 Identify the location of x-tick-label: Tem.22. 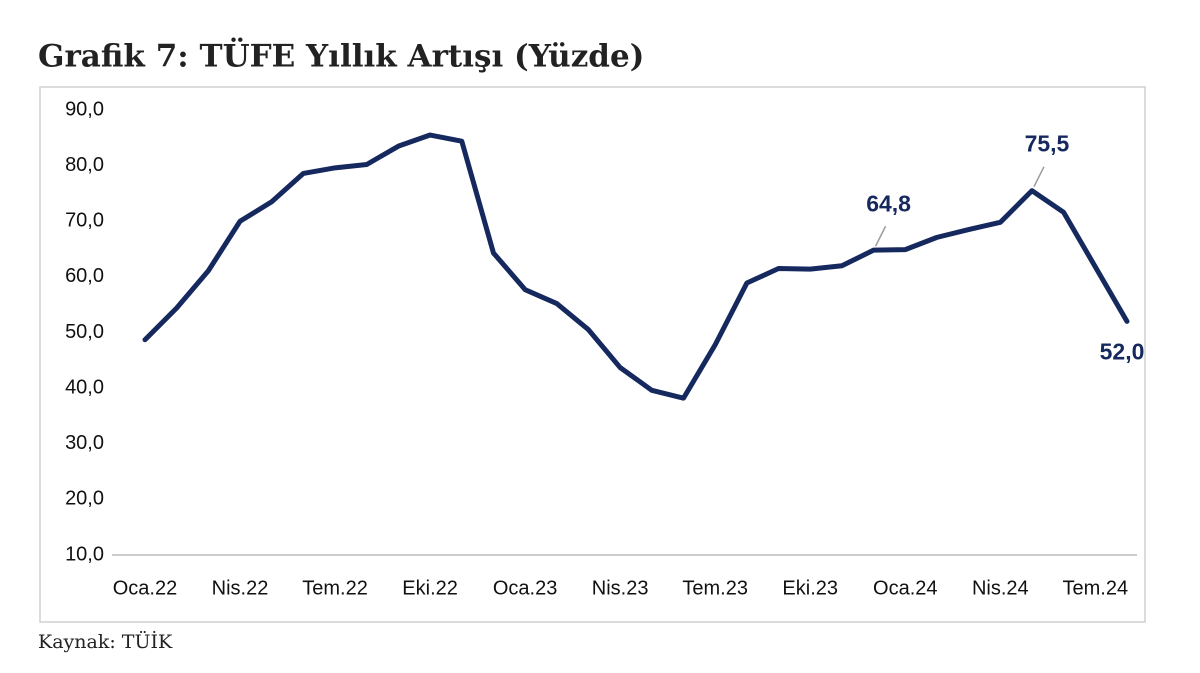
(335, 588).